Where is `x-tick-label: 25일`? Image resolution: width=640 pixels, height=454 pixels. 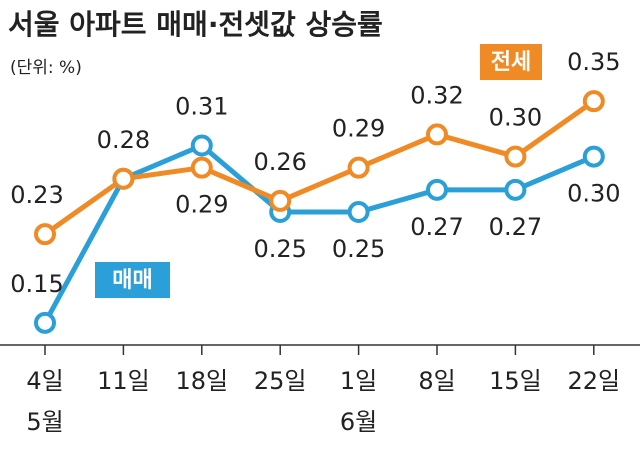 x-tick-label: 25일 is located at coordinates (280, 381).